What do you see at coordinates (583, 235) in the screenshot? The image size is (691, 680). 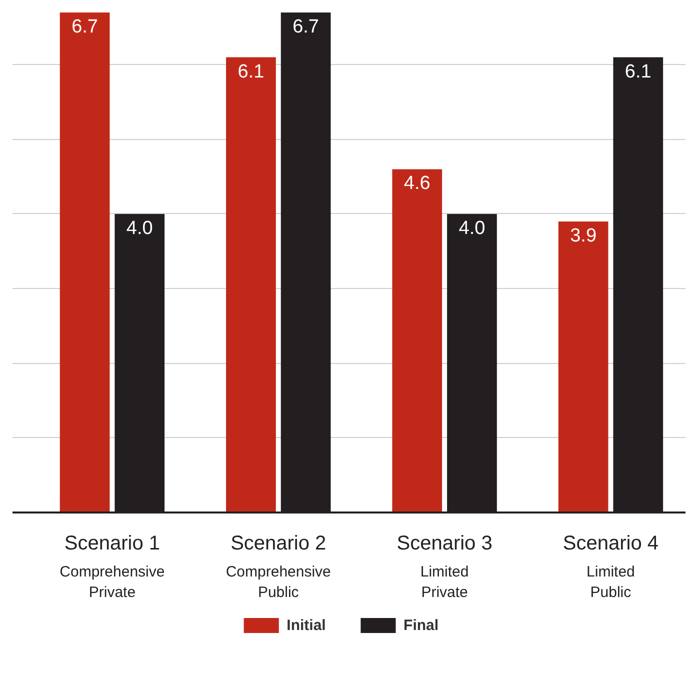 I see `data-label: 3.9` at bounding box center [583, 235].